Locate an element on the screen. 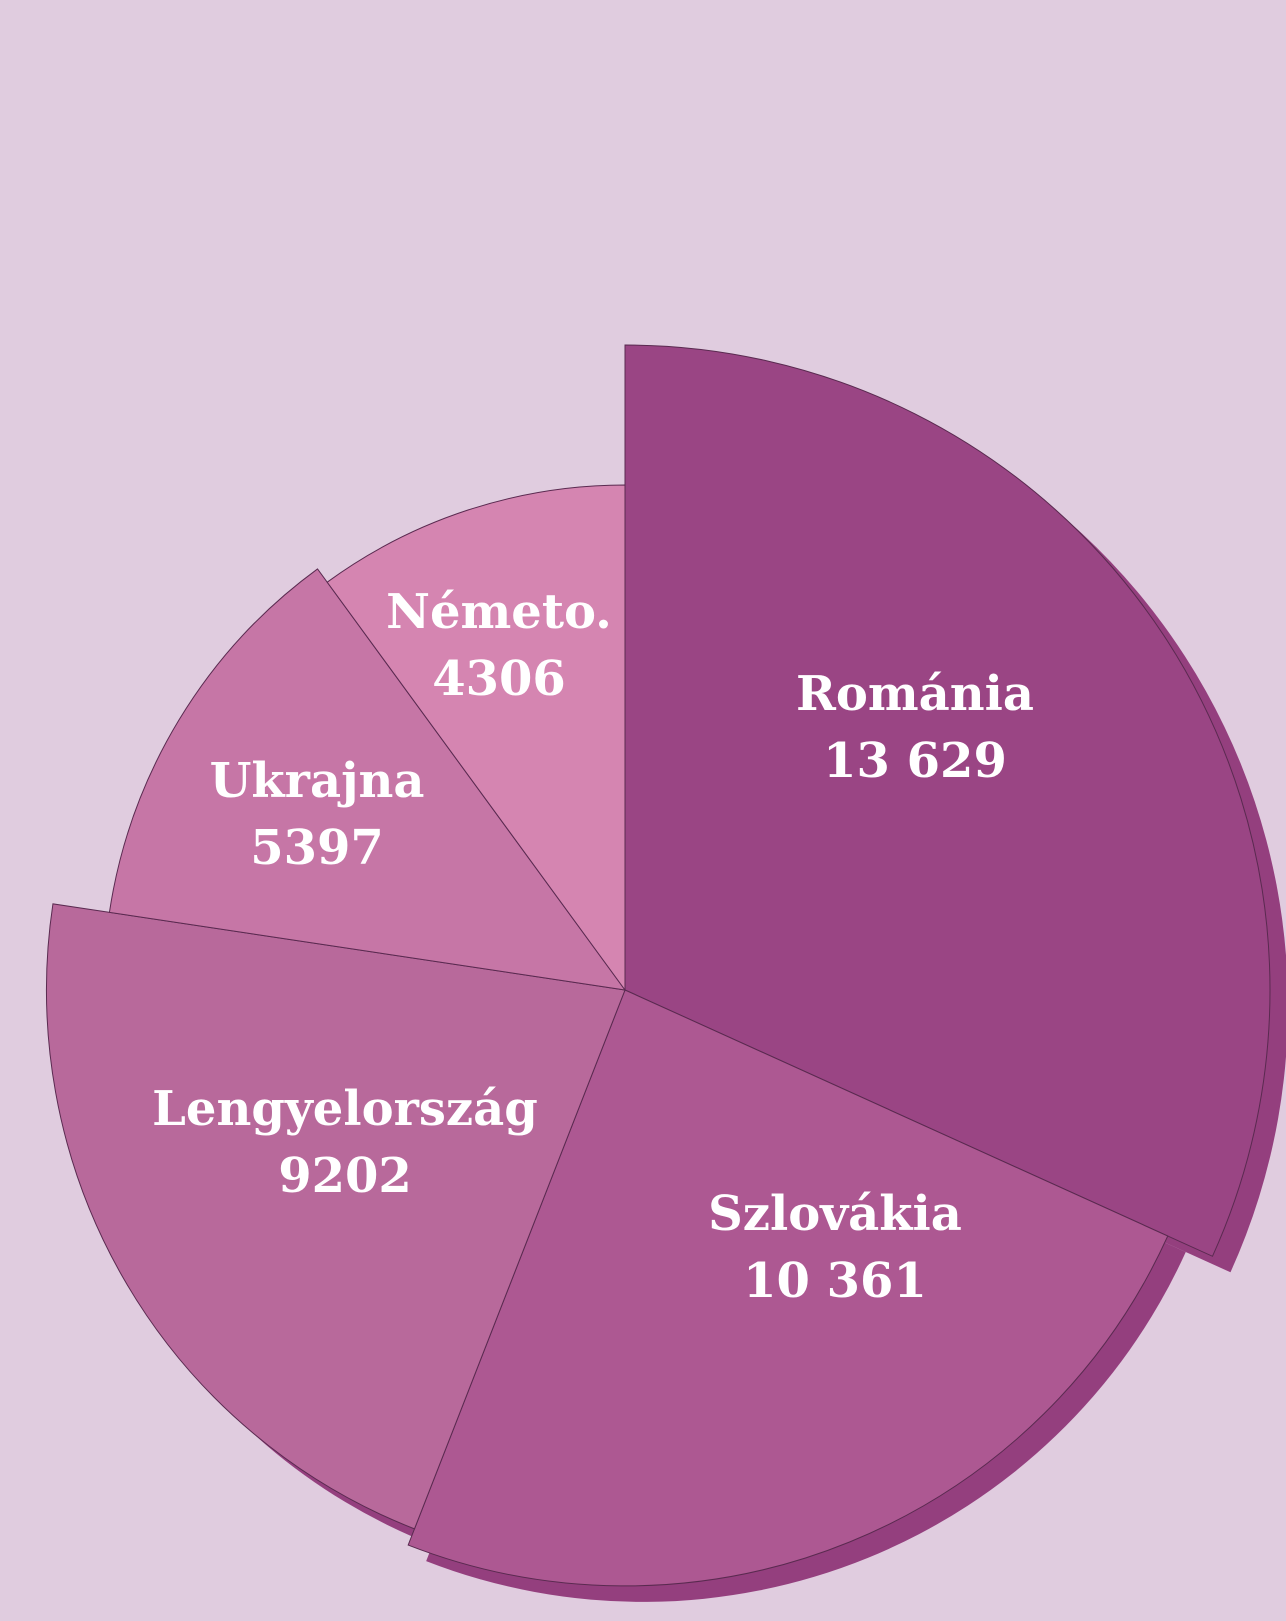 This screenshot has height=1621, width=1286. slice-label-romania: Románia is located at coordinates (915, 694).